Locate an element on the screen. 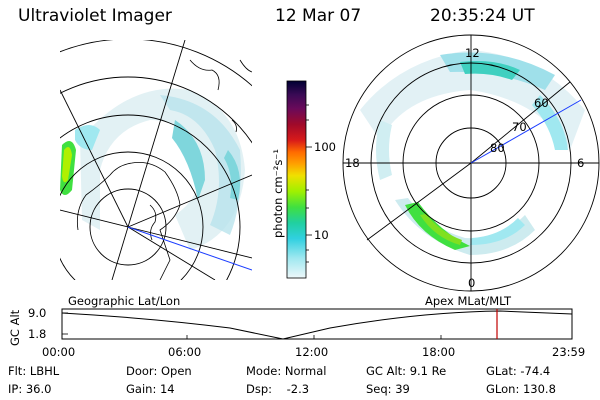  mlt-label-12: 12 is located at coordinates (472, 53).